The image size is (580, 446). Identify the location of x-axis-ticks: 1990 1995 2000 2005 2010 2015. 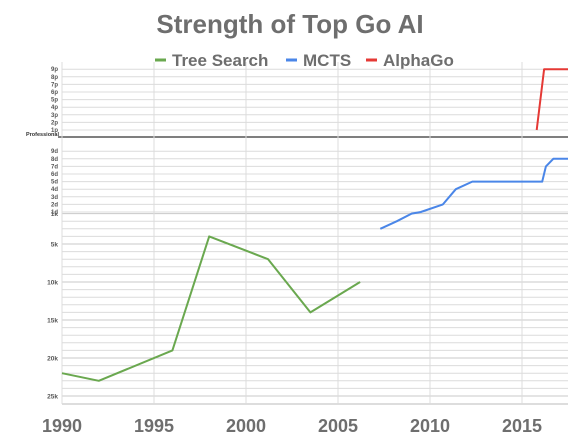
(292, 426).